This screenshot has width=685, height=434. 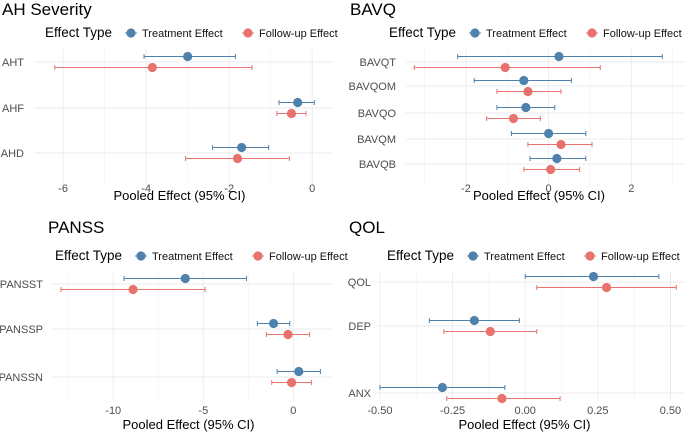 I want to click on y-label: AHT, so click(x=13, y=63).